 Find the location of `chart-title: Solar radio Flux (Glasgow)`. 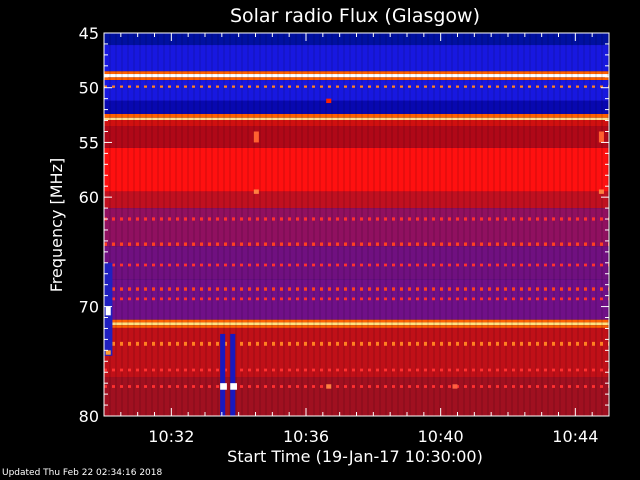

chart-title: Solar radio Flux (Glasgow) is located at coordinates (355, 16).